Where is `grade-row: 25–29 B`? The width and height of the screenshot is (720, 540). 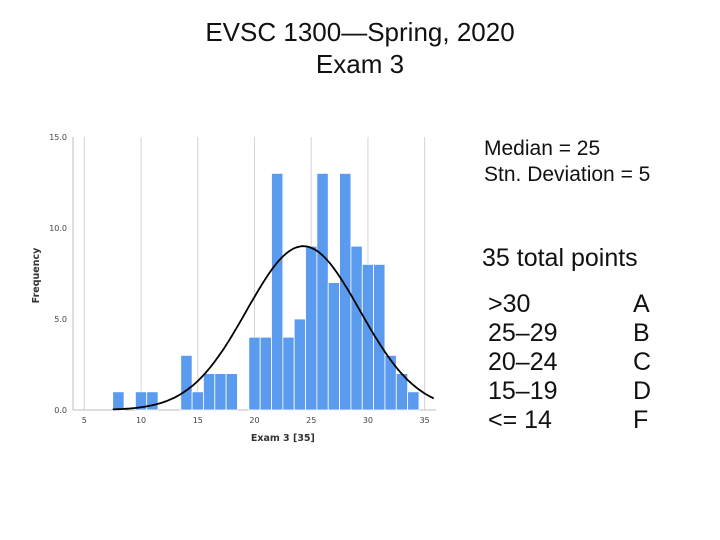 grade-row: 25–29 B is located at coordinates (583, 333).